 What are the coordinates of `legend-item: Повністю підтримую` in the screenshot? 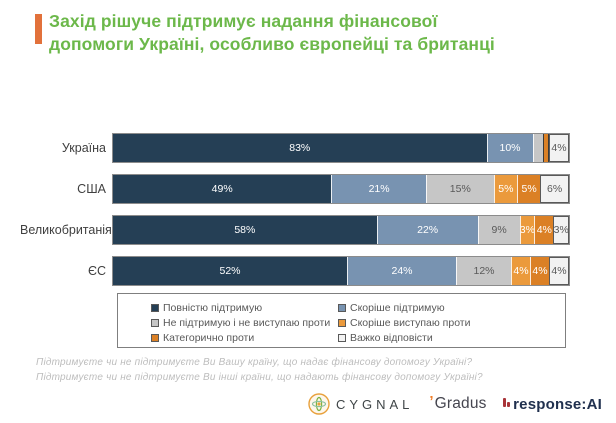 It's located at (243, 307).